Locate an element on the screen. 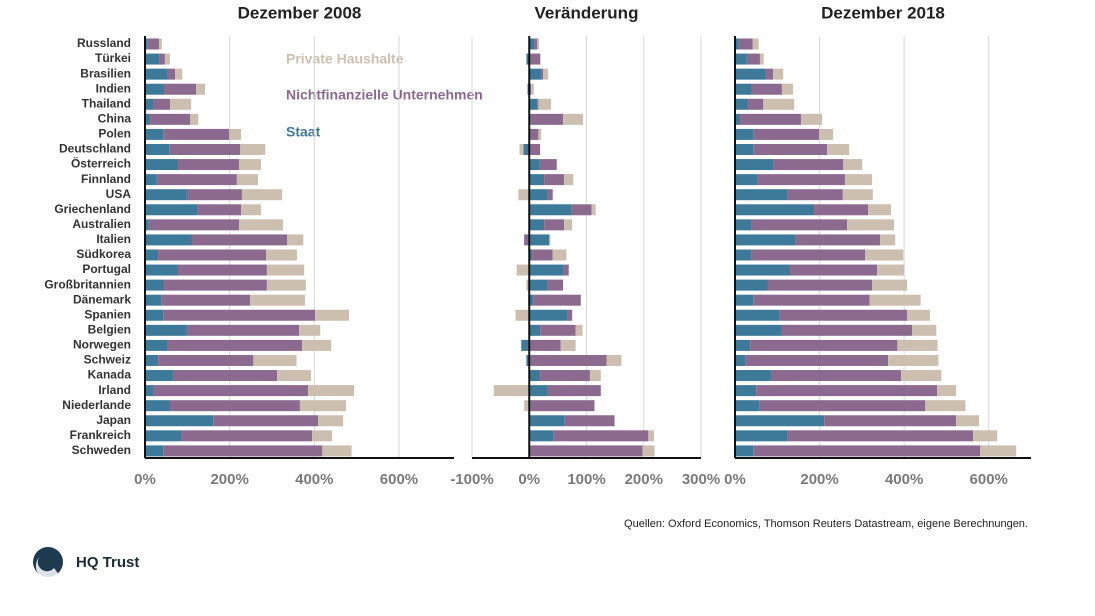 Image resolution: width=1095 pixels, height=616 pixels. category-label: Polen is located at coordinates (114, 134).